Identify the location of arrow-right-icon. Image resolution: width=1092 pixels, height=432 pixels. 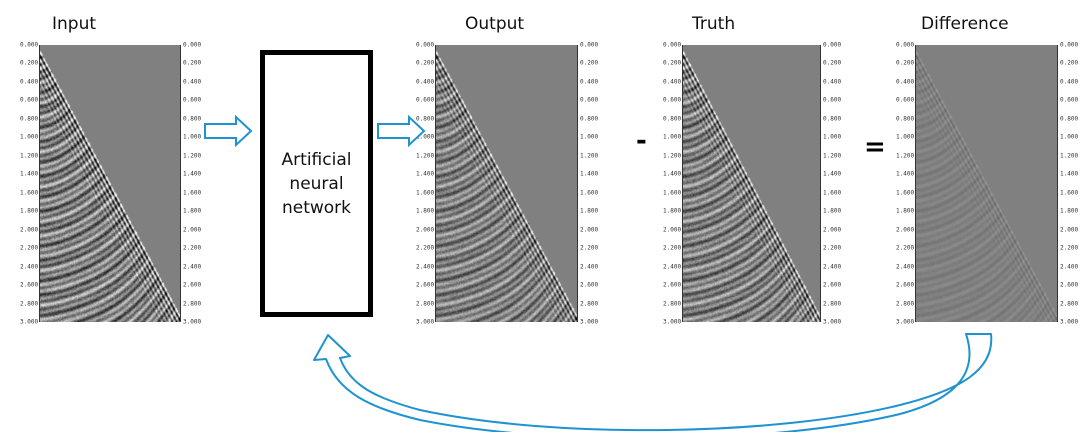
(401, 131).